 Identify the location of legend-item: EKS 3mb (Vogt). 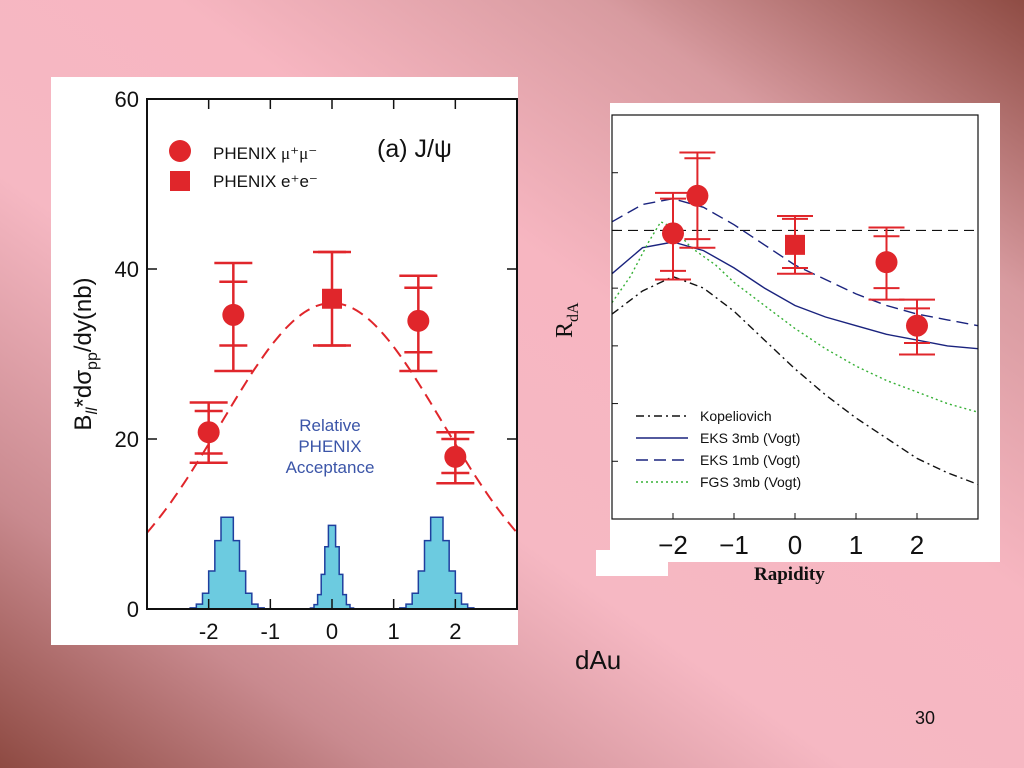
(750, 438).